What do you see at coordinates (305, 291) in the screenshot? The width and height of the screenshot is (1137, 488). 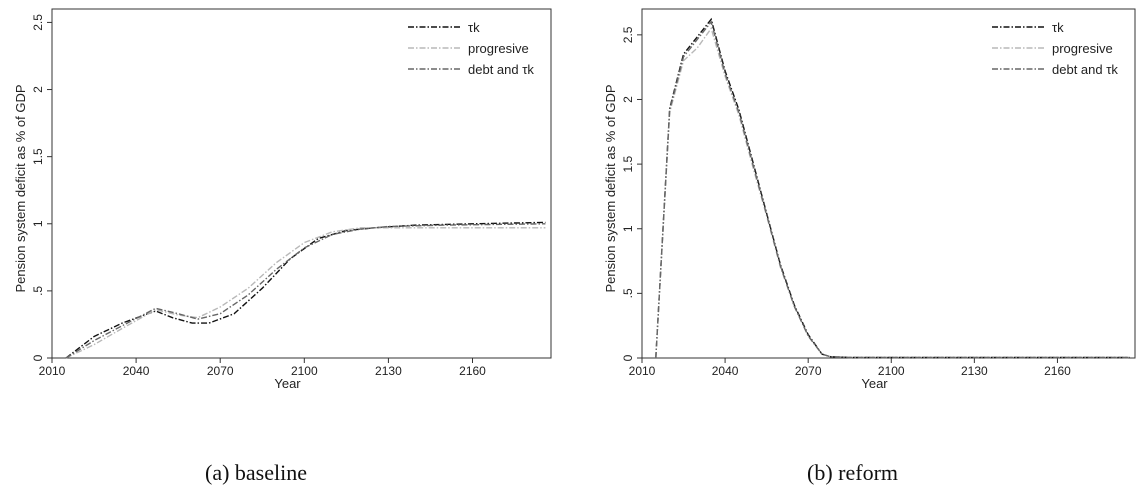 I see `series-line` at bounding box center [305, 291].